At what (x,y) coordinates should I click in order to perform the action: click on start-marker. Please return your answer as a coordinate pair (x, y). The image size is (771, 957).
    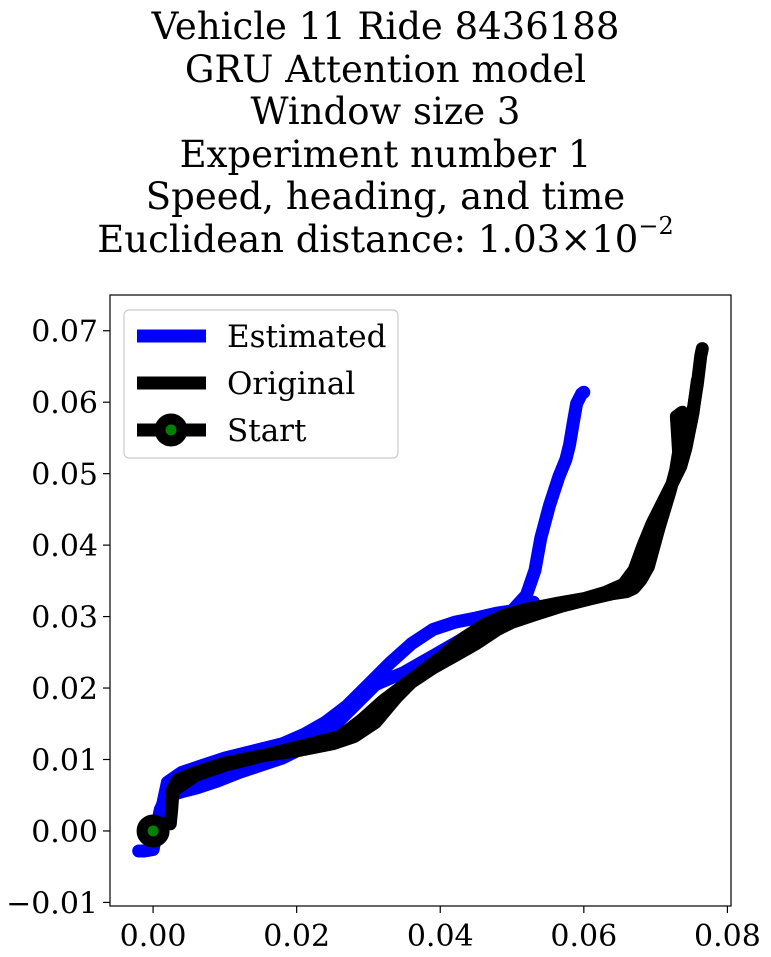
    Looking at the image, I should click on (153, 831).